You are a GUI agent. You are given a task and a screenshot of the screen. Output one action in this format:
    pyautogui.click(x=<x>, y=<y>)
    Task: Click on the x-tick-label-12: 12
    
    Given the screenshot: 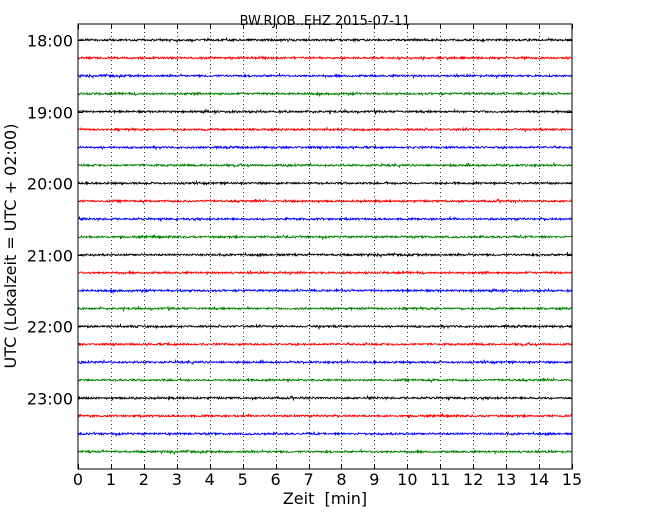 What is the action you would take?
    pyautogui.click(x=473, y=479)
    